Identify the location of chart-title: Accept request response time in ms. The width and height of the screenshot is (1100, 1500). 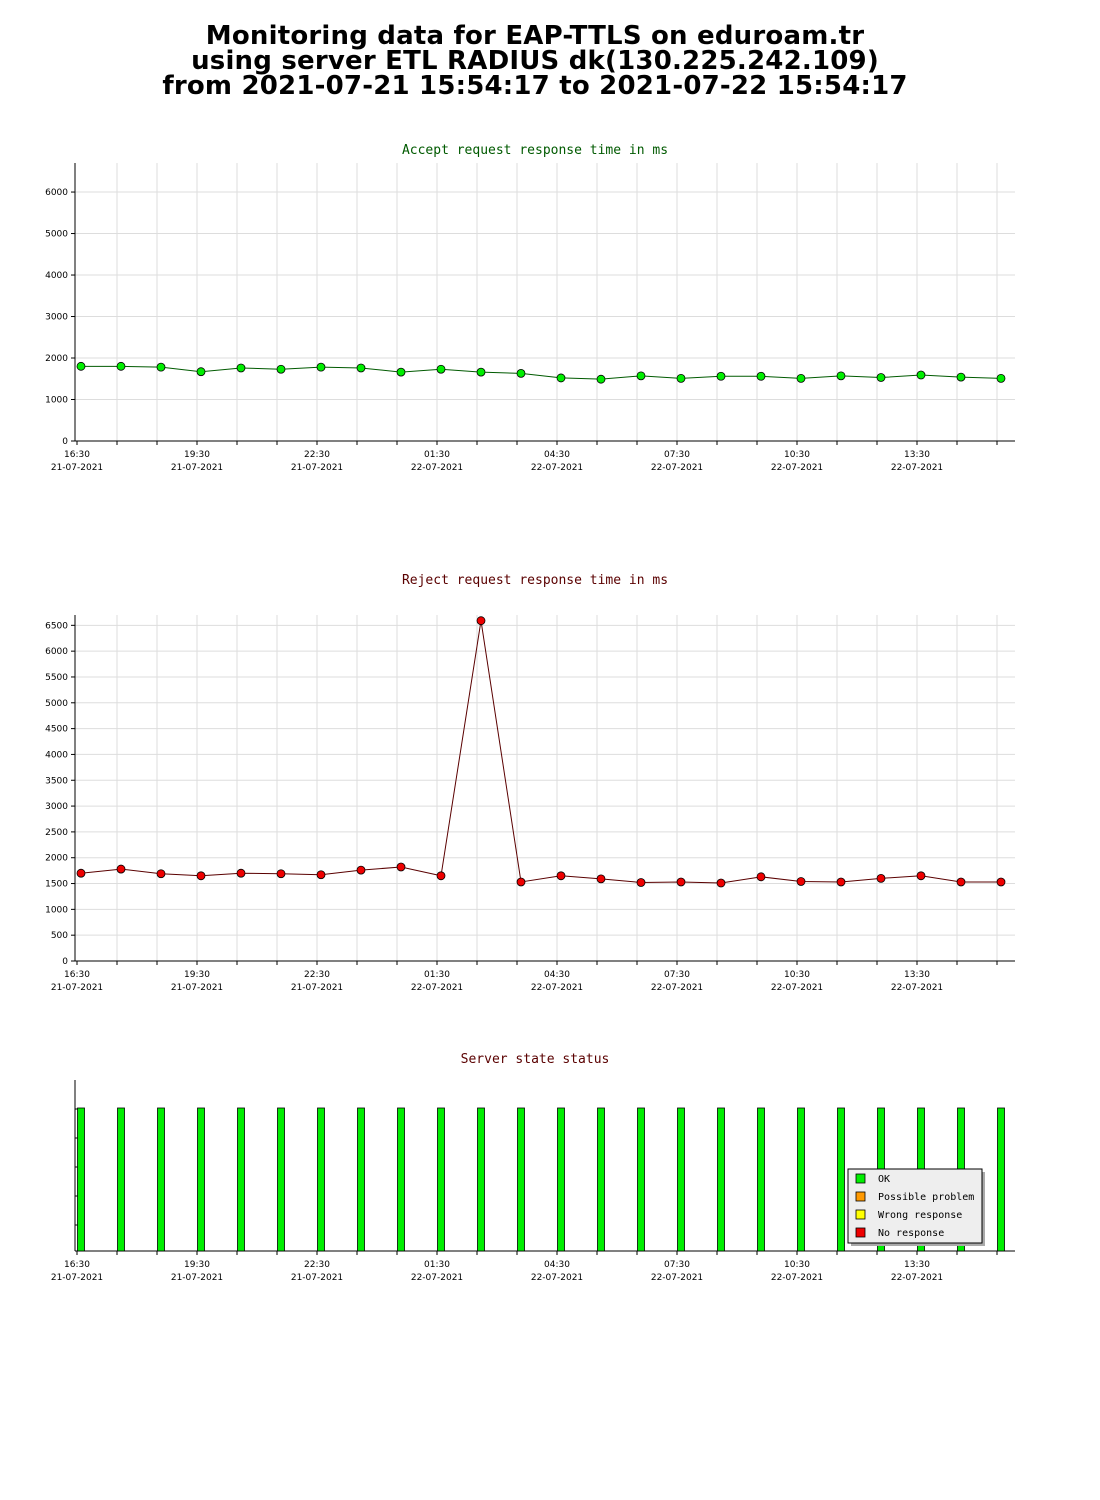
(535, 150).